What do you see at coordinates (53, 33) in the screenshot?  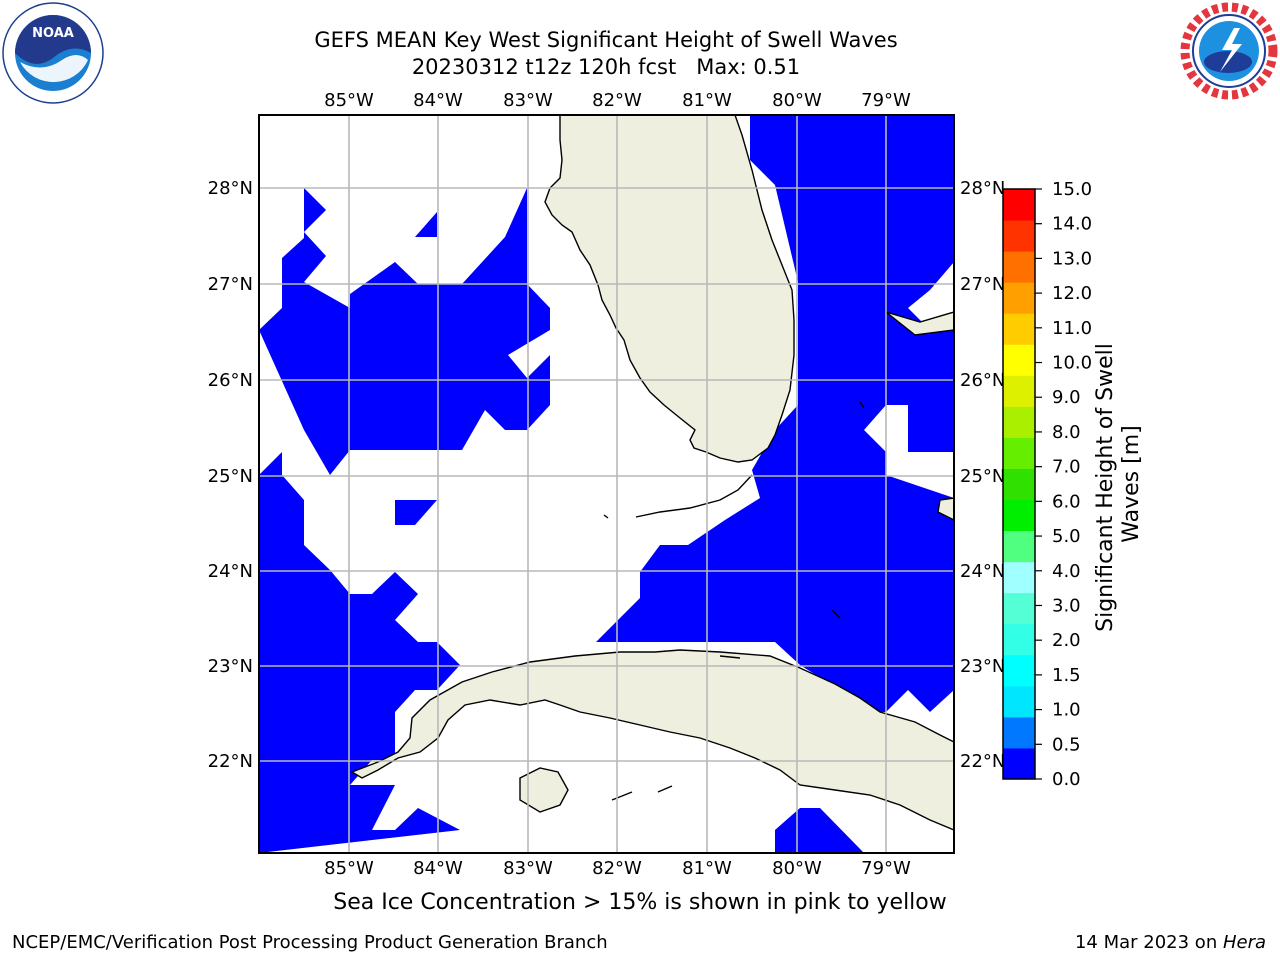 I see `noaa-logo-text: NOAA` at bounding box center [53, 33].